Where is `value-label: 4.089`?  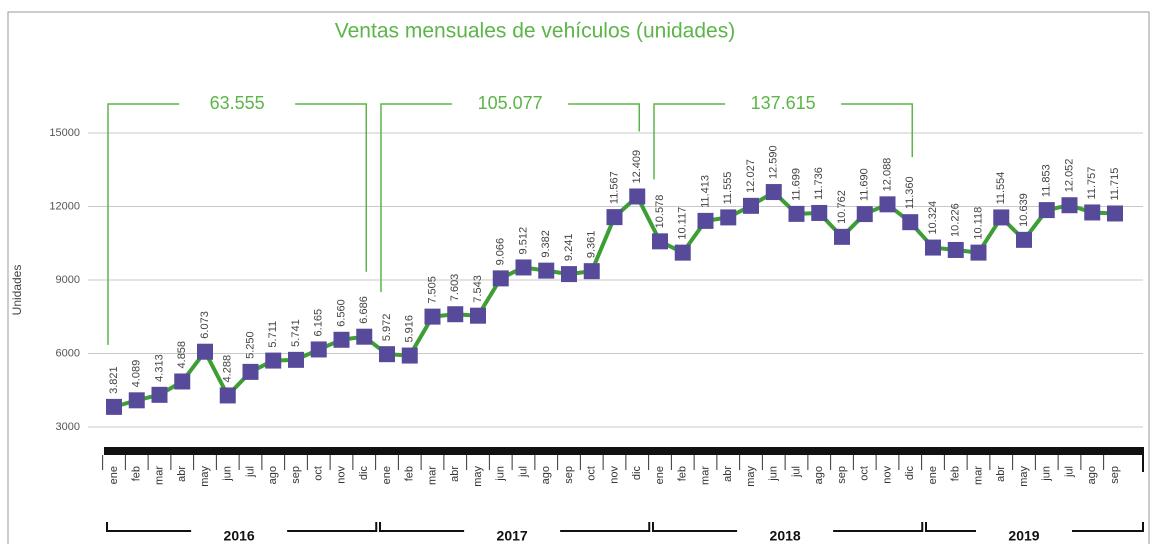 value-label: 4.089 is located at coordinates (137, 374).